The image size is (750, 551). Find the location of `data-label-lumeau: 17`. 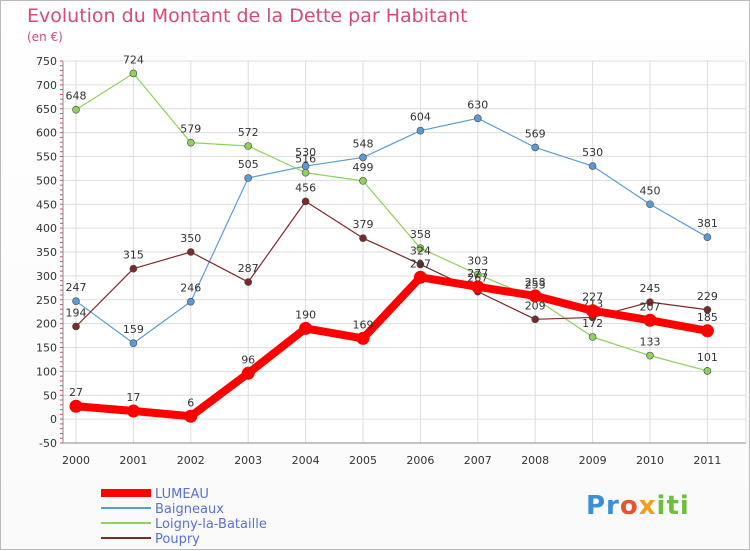

data-label-lumeau: 17 is located at coordinates (133, 397).